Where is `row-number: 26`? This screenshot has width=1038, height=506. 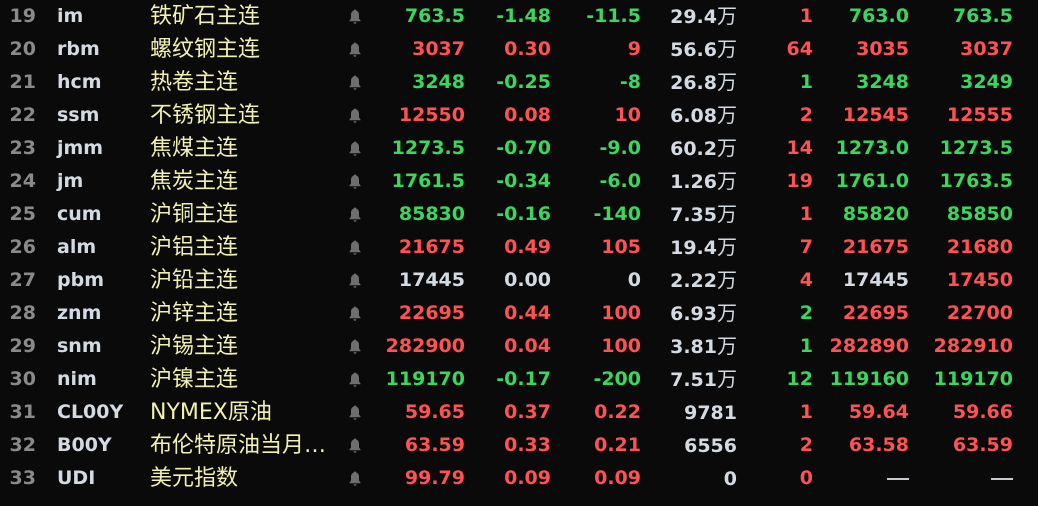
row-number: 26 is located at coordinates (22, 247).